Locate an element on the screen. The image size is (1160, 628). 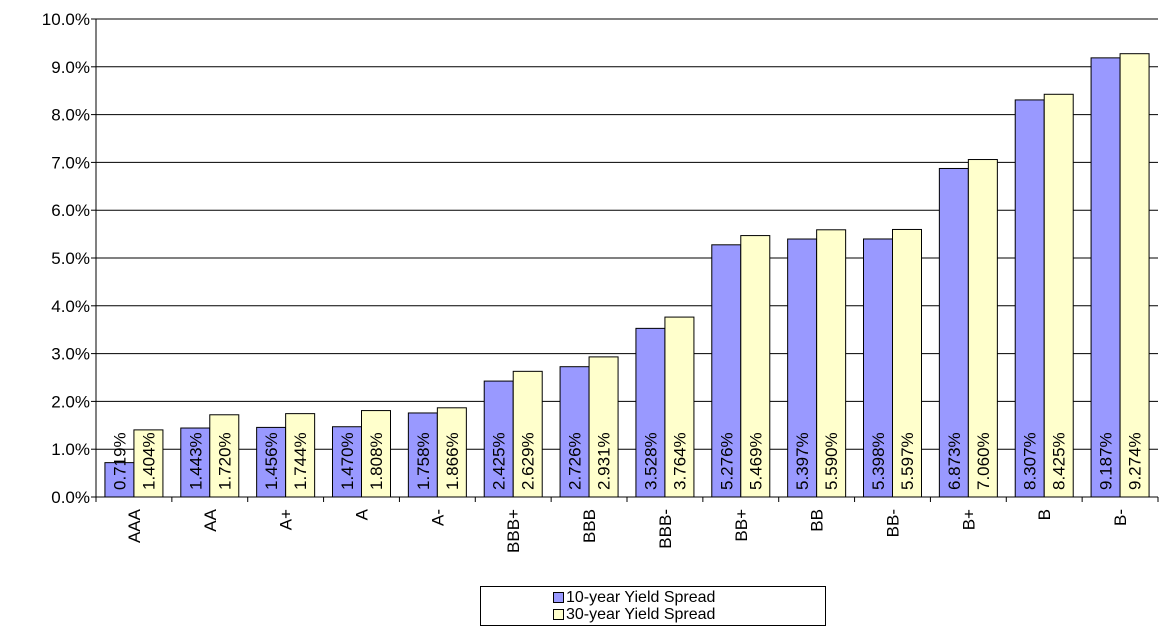
data-label-10-year: 1.470% is located at coordinates (347, 461).